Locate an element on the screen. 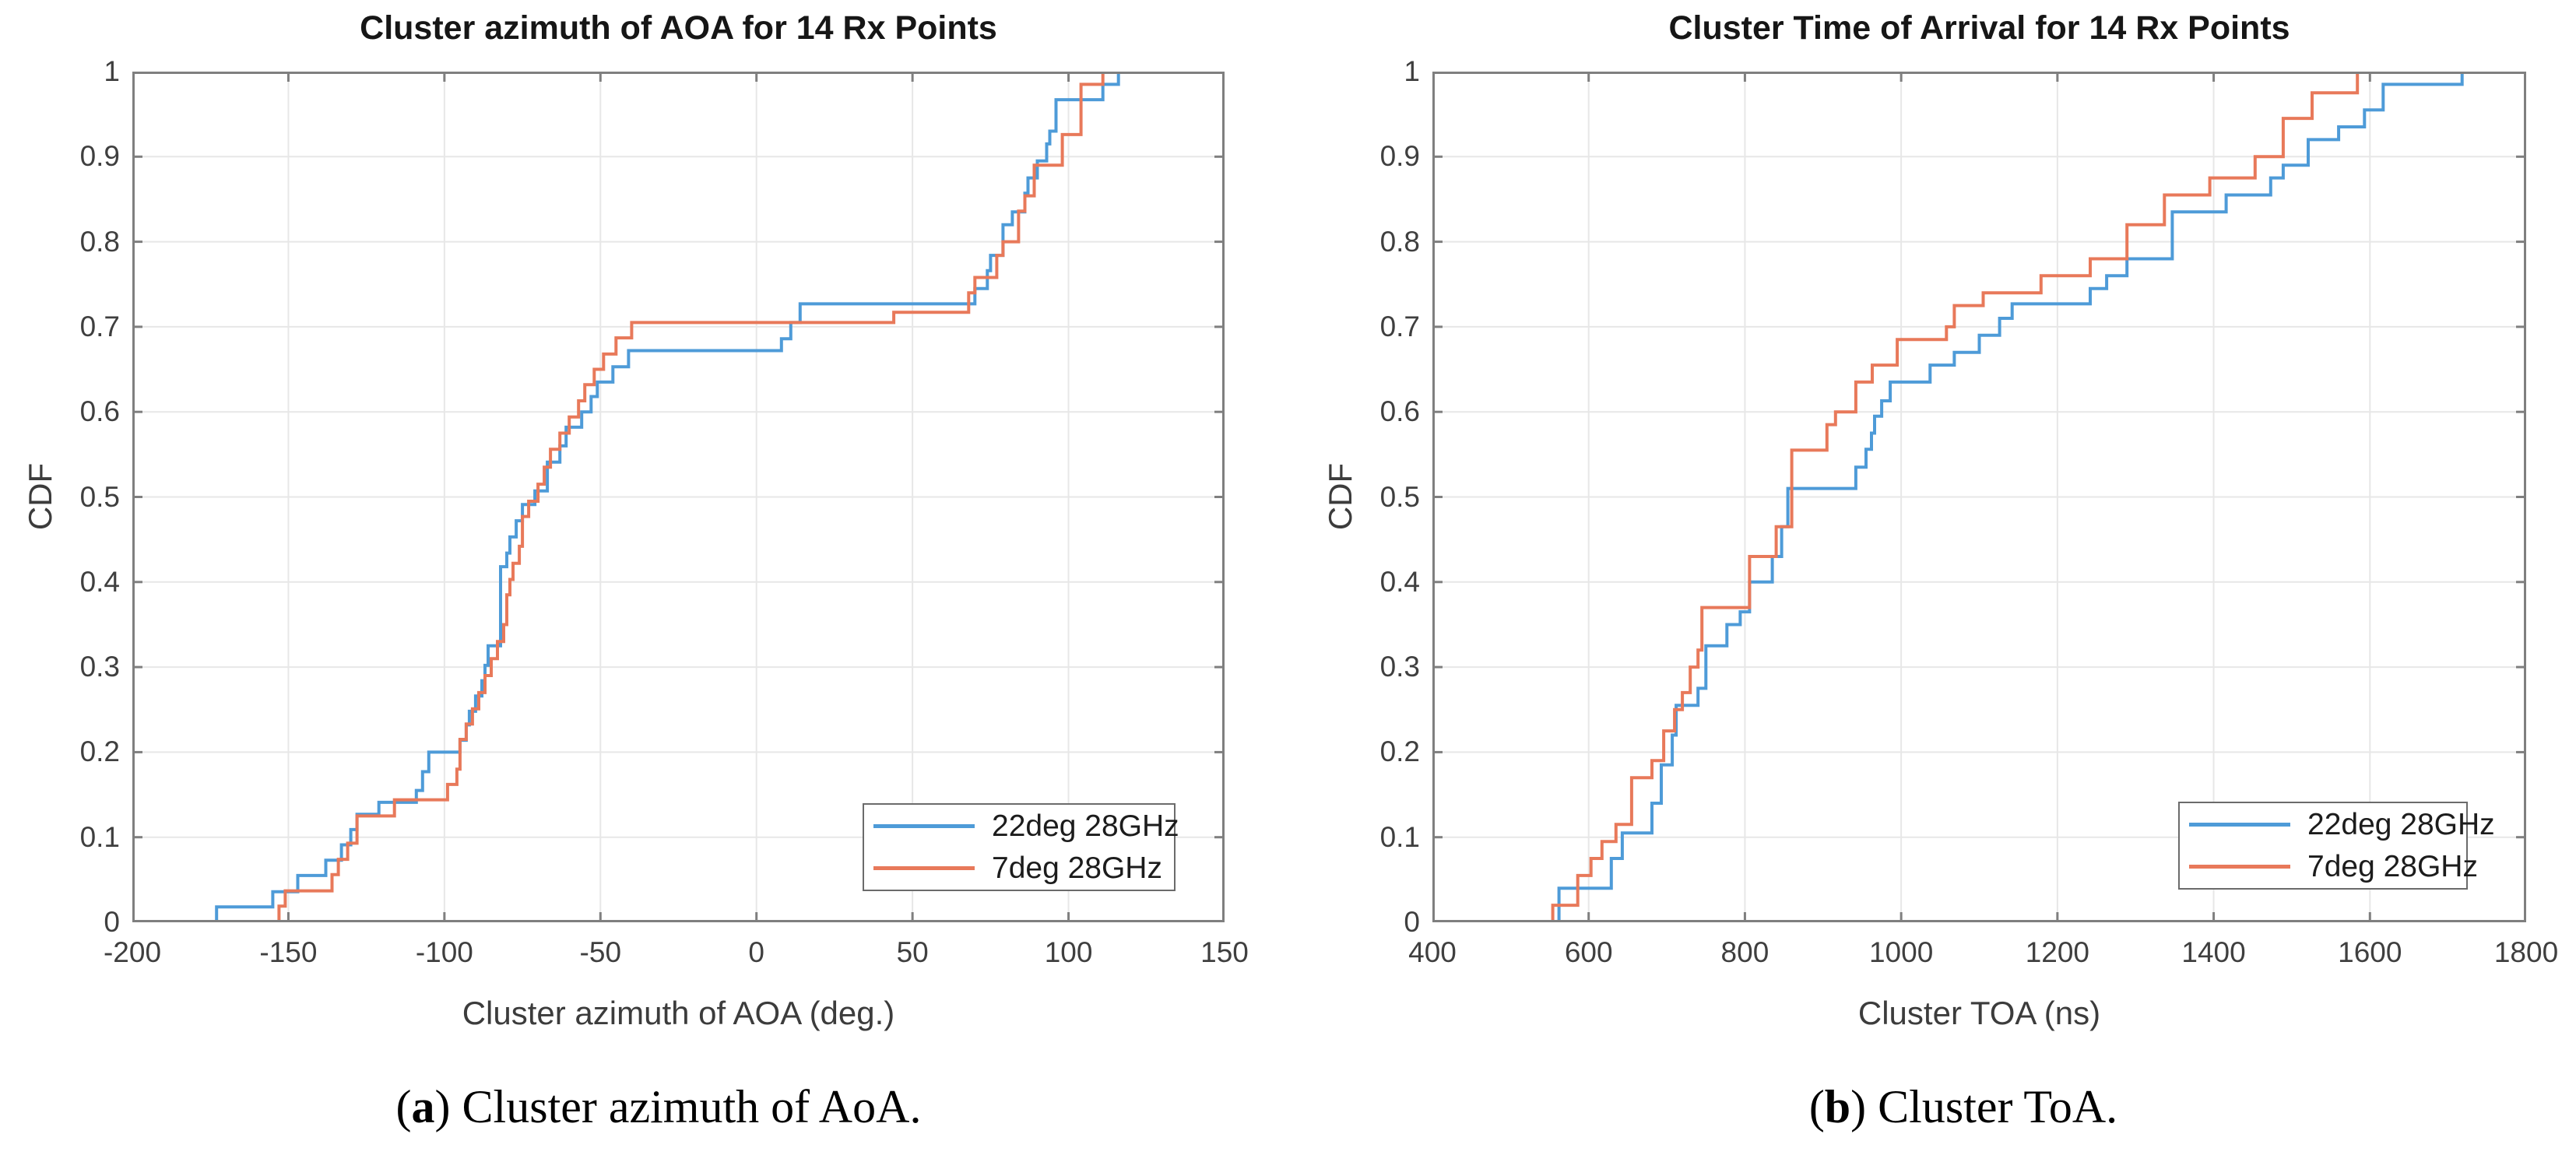 This screenshot has width=2576, height=1169. x-tick-label: 400 is located at coordinates (1432, 952).